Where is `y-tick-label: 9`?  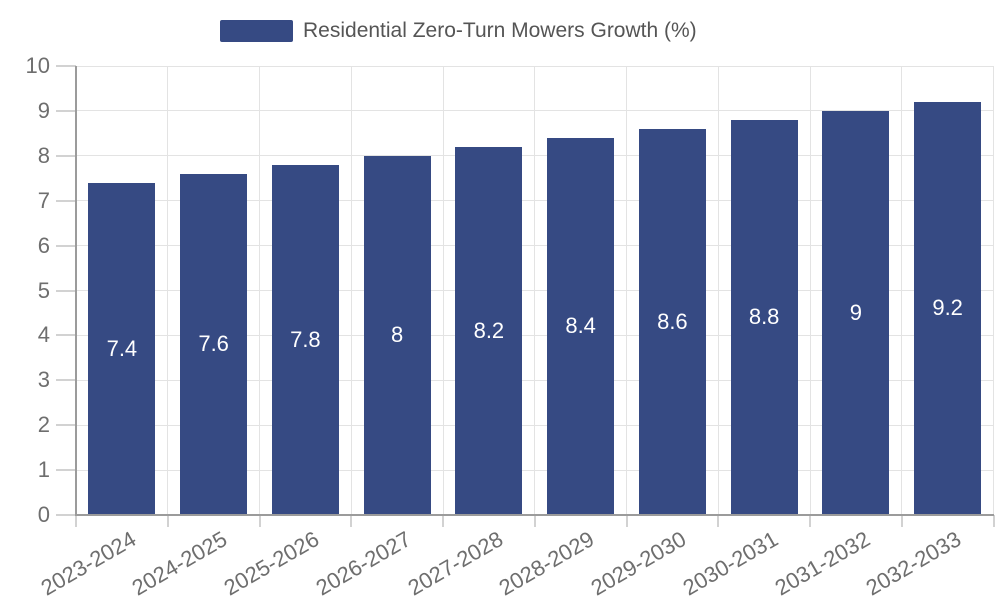 y-tick-label: 9 is located at coordinates (43, 110).